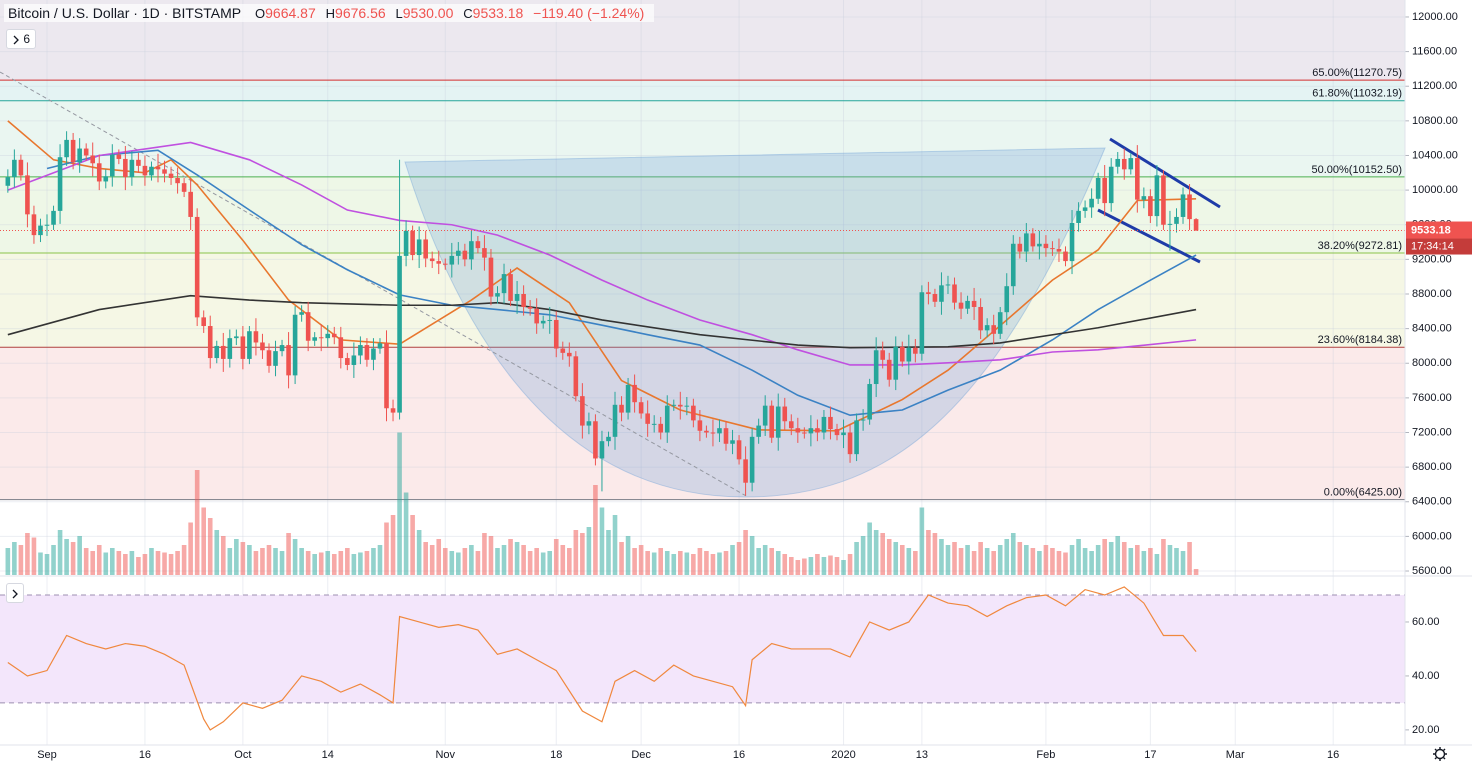 Image resolution: width=1472 pixels, height=765 pixels. Describe the element at coordinates (260, 13) in the screenshot. I see `legend-letter: O` at that location.